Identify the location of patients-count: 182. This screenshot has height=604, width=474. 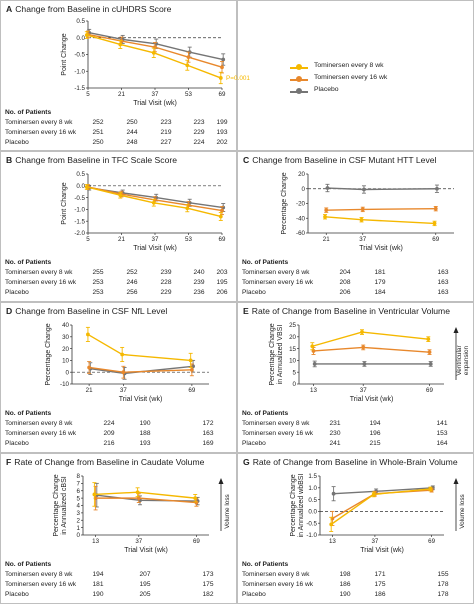
(208, 594).